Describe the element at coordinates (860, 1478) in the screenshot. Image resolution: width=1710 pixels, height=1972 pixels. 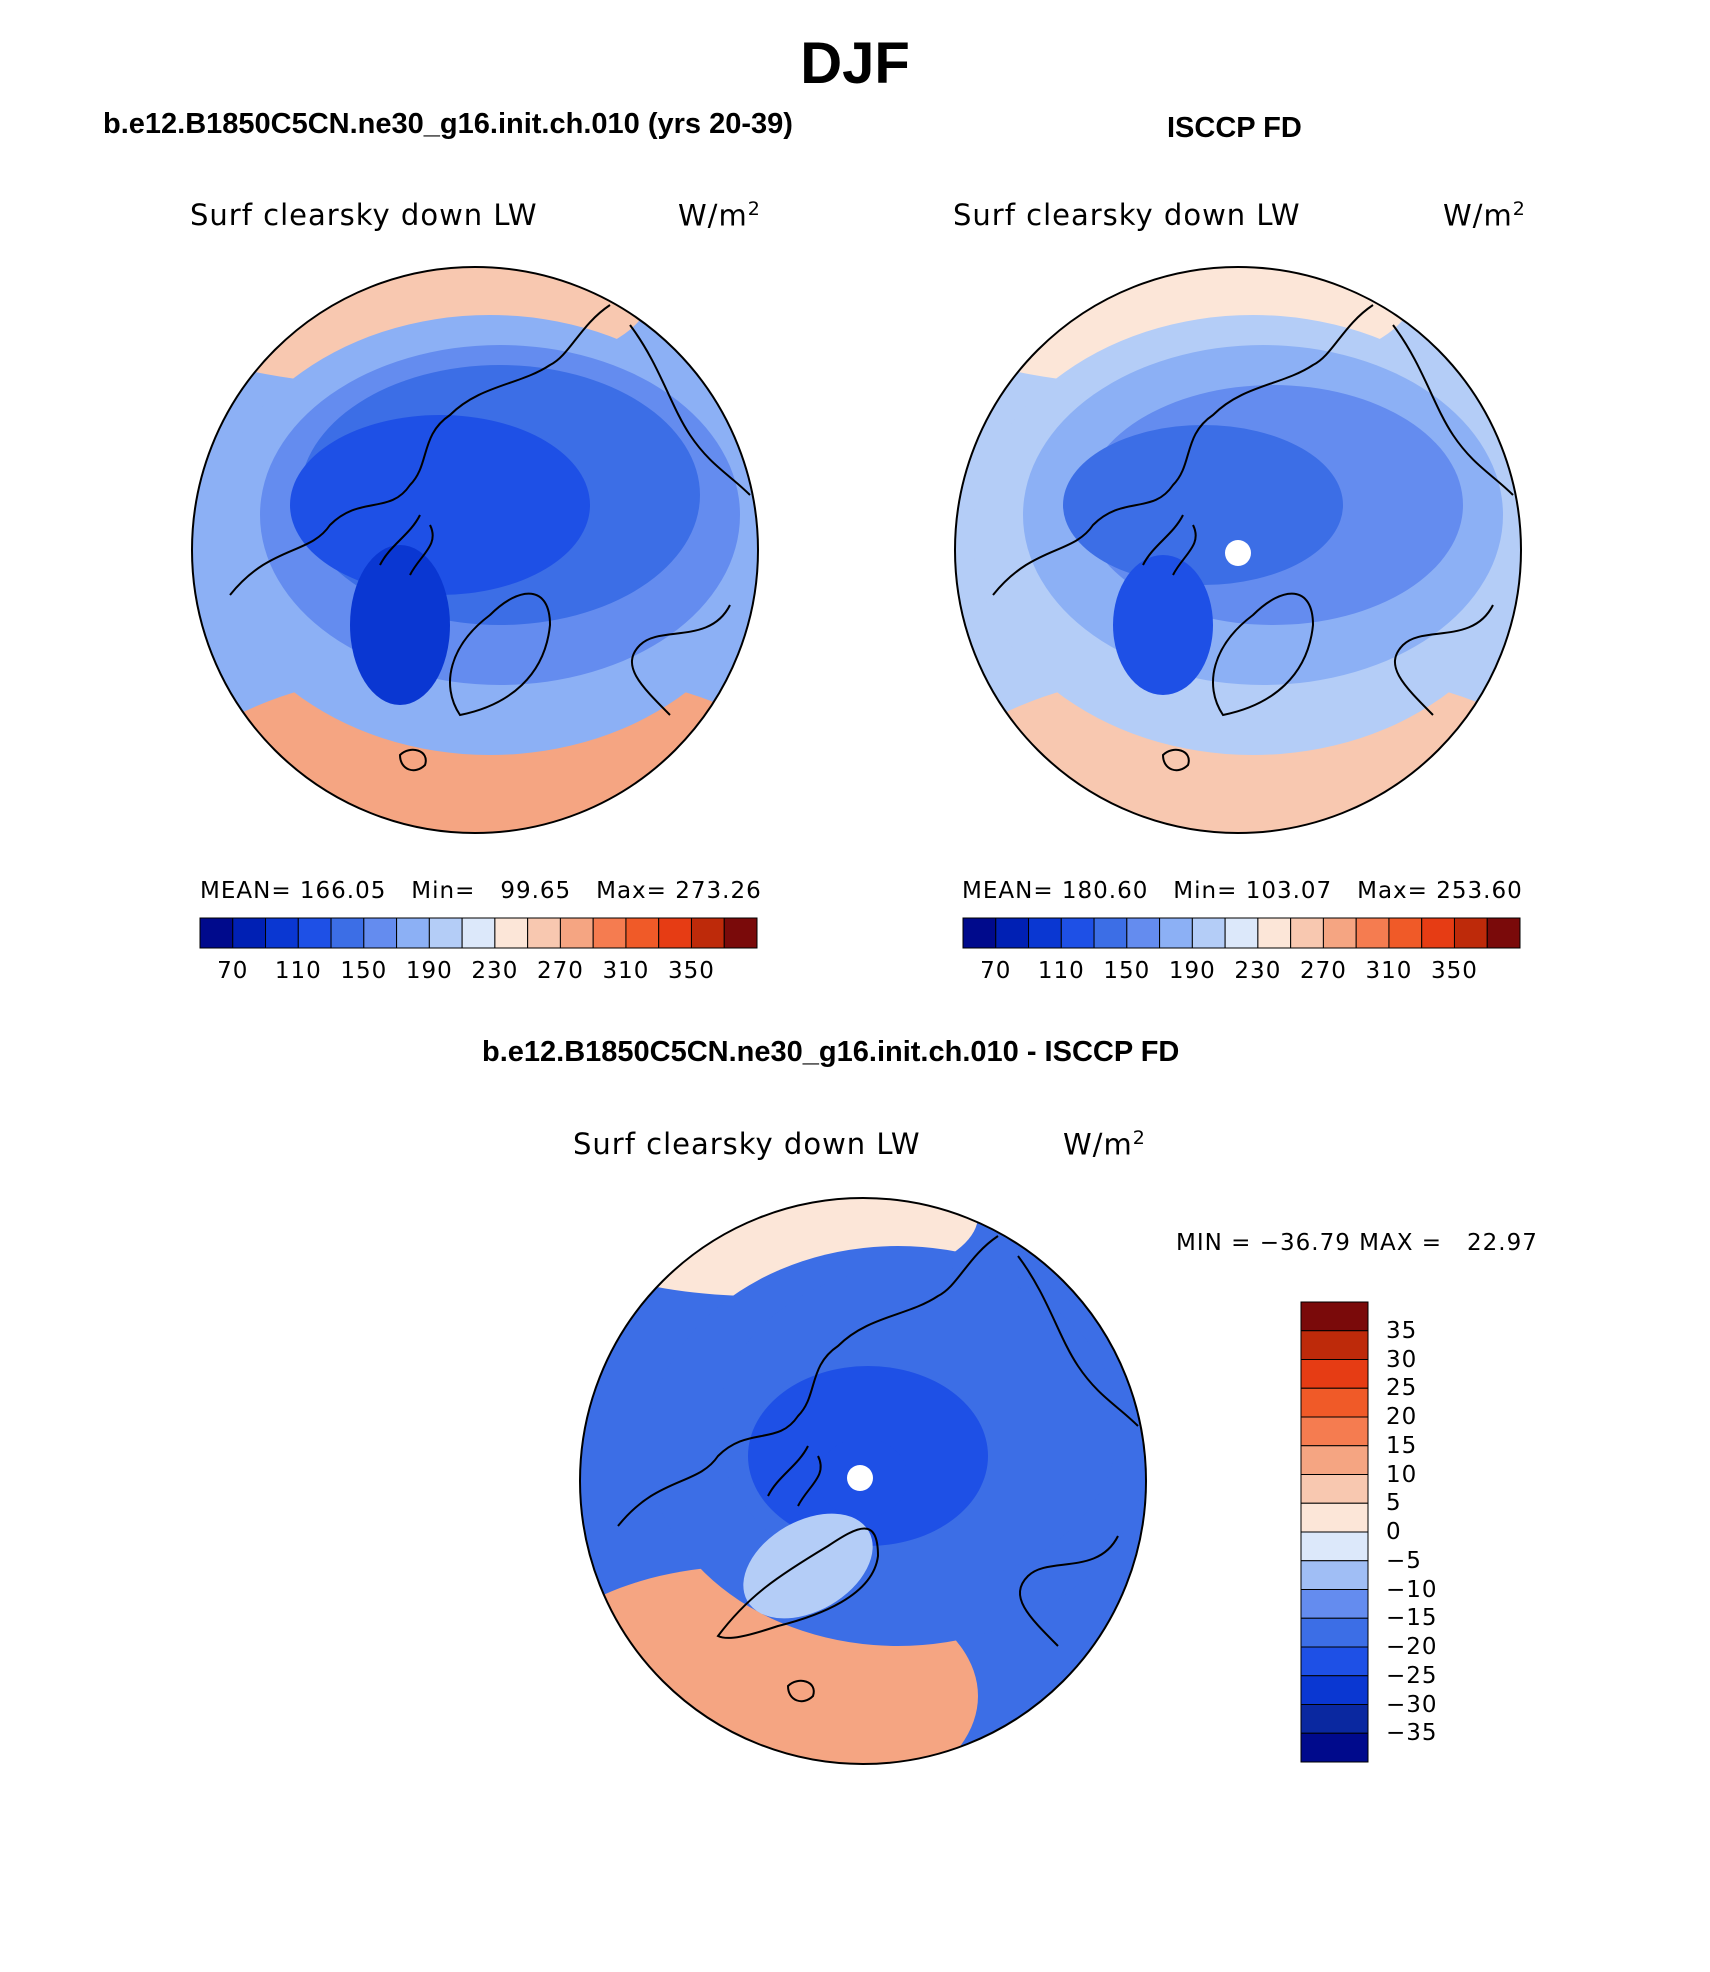
I see `diff-pole-hole` at that location.